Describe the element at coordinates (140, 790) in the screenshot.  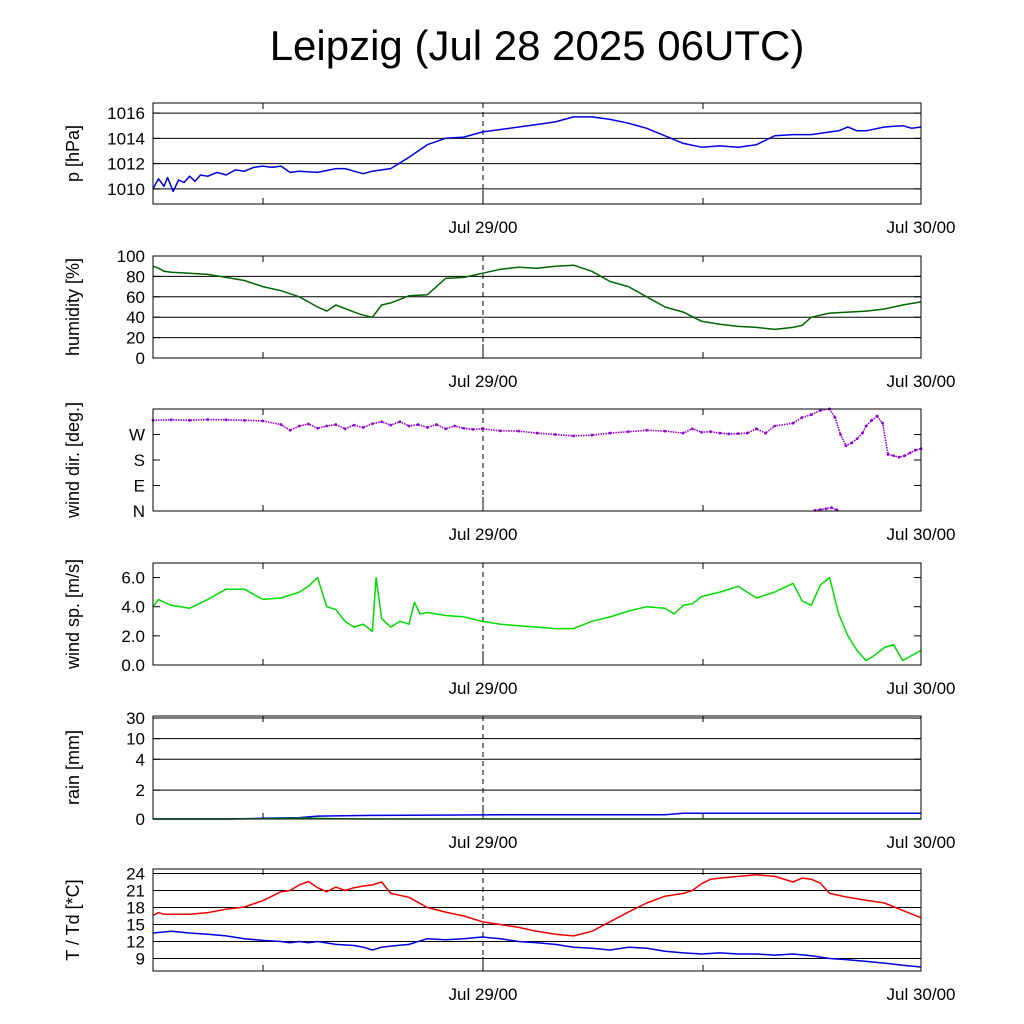
I see `y-tick-label: 2` at that location.